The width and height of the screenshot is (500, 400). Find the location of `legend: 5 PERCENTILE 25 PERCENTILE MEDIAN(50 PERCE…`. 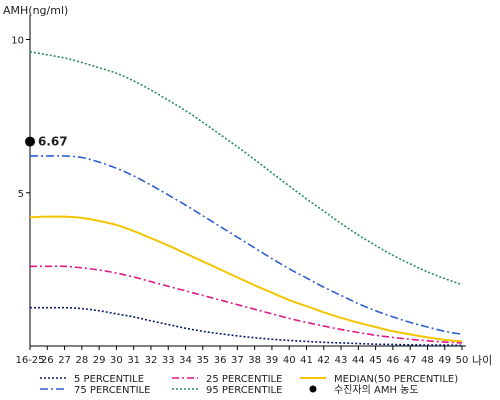

legend: 5 PERCENTILE 25 PERCENTILE MEDIAN(50 PERCE… is located at coordinates (249, 385).